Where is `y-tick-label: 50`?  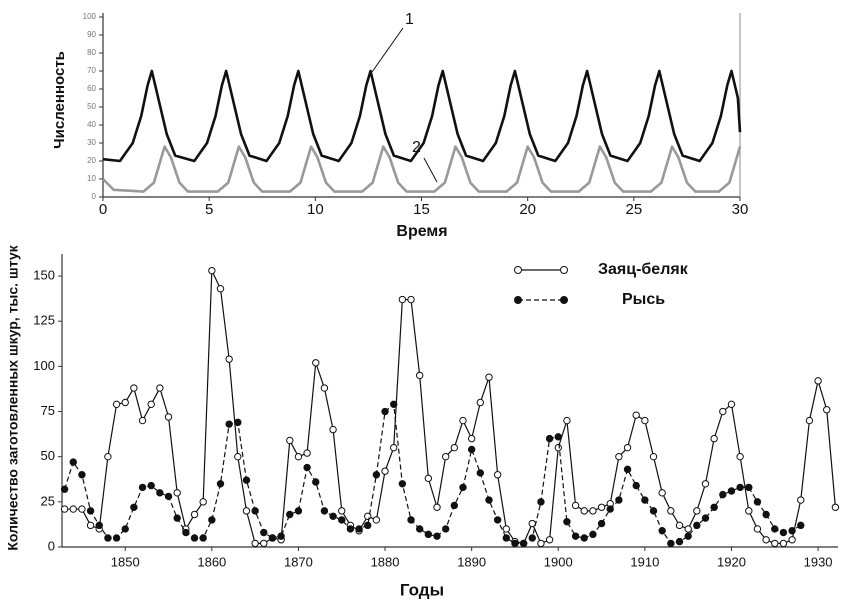
y-tick-label: 50 is located at coordinates (91, 106).